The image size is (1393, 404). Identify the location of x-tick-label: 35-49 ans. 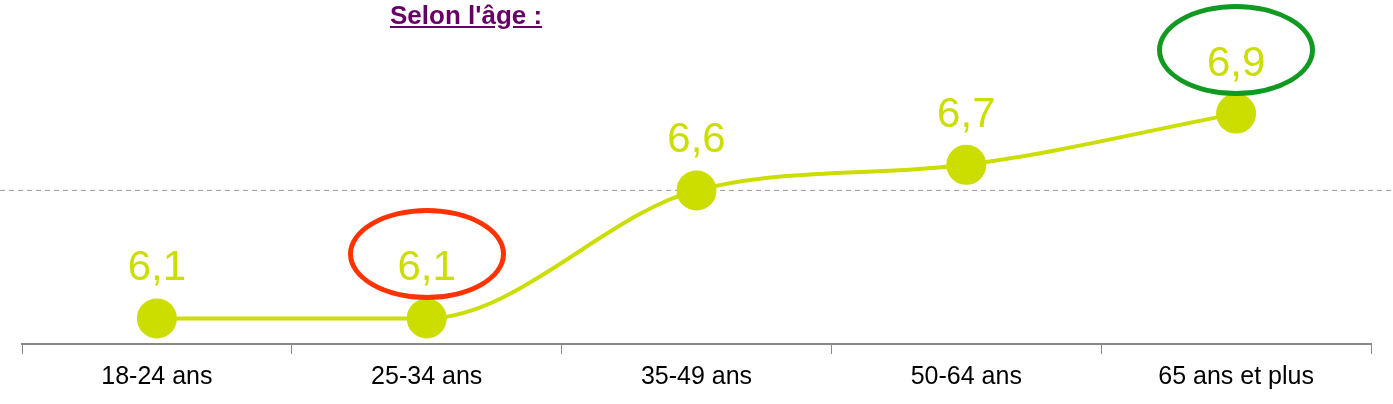
(696, 374).